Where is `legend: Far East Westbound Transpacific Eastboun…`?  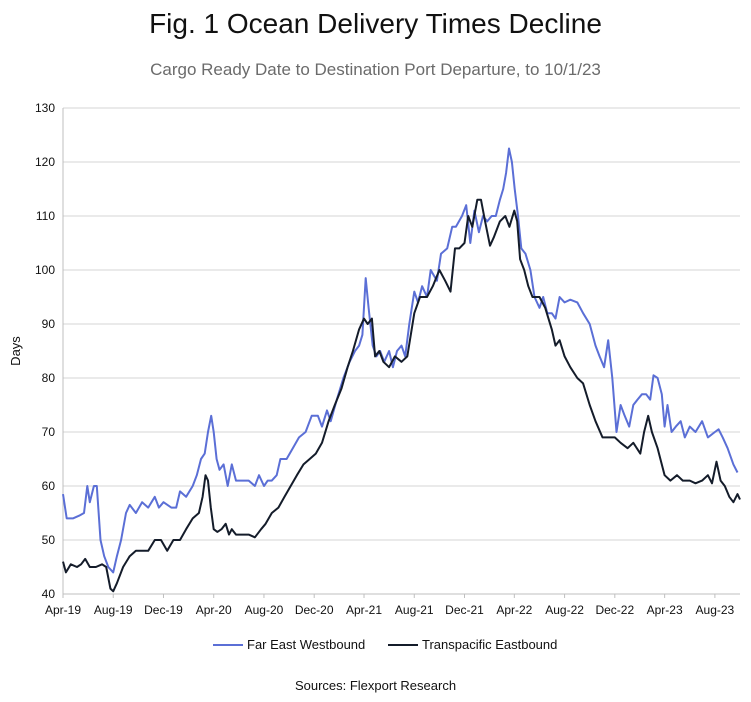
legend: Far East Westbound Transpacific Eastboun… is located at coordinates (385, 644).